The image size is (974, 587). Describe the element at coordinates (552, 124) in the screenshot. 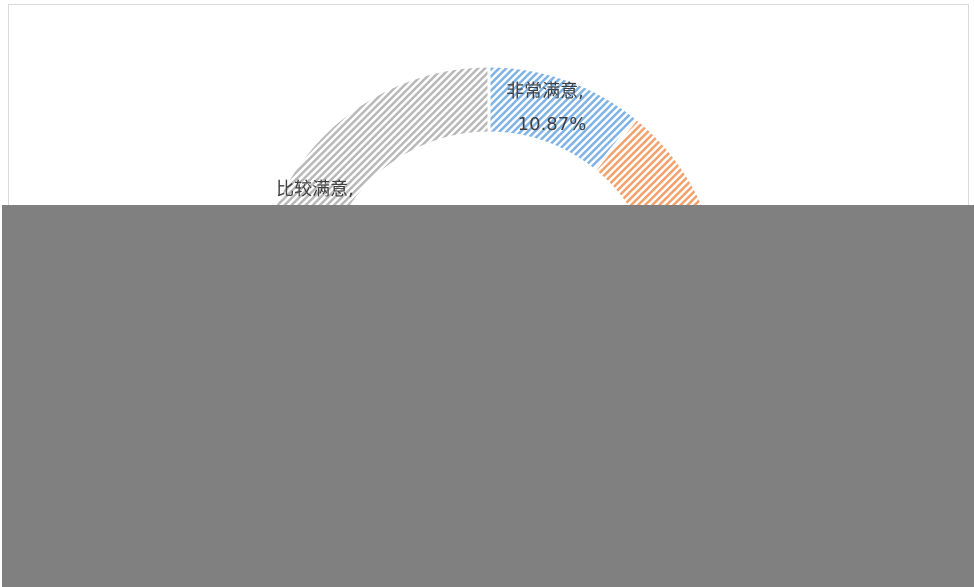

I see `slice-value-label: 10.87%` at that location.